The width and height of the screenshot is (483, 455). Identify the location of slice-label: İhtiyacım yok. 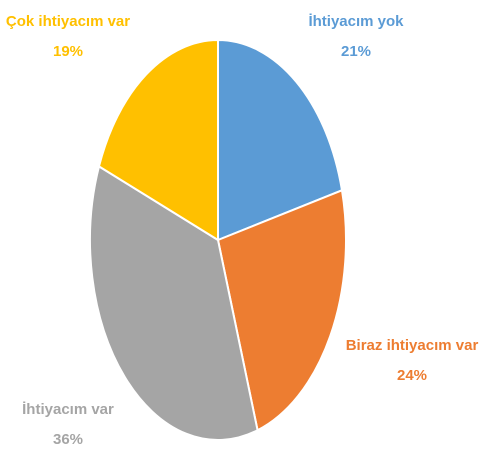
(356, 21).